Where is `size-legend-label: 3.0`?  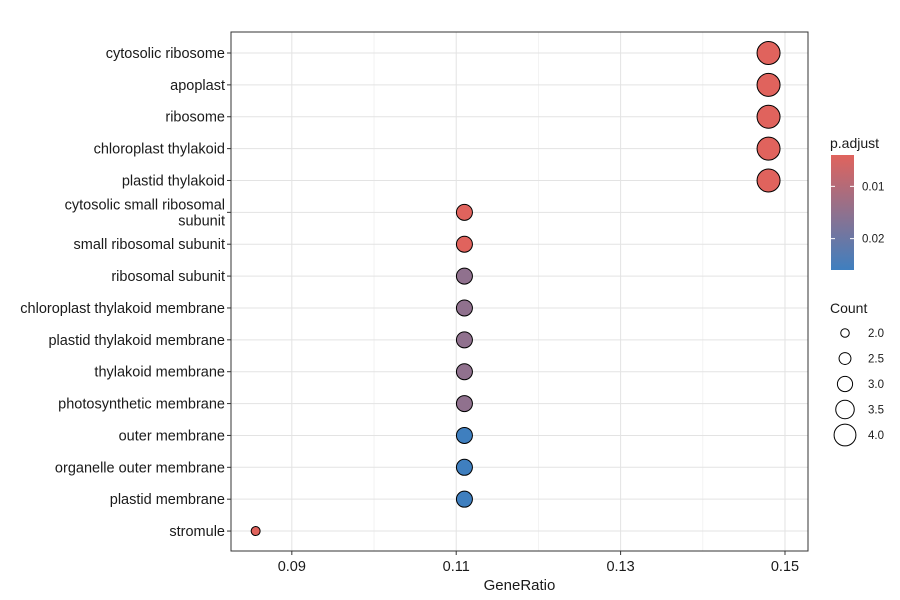 size-legend-label: 3.0 is located at coordinates (876, 385).